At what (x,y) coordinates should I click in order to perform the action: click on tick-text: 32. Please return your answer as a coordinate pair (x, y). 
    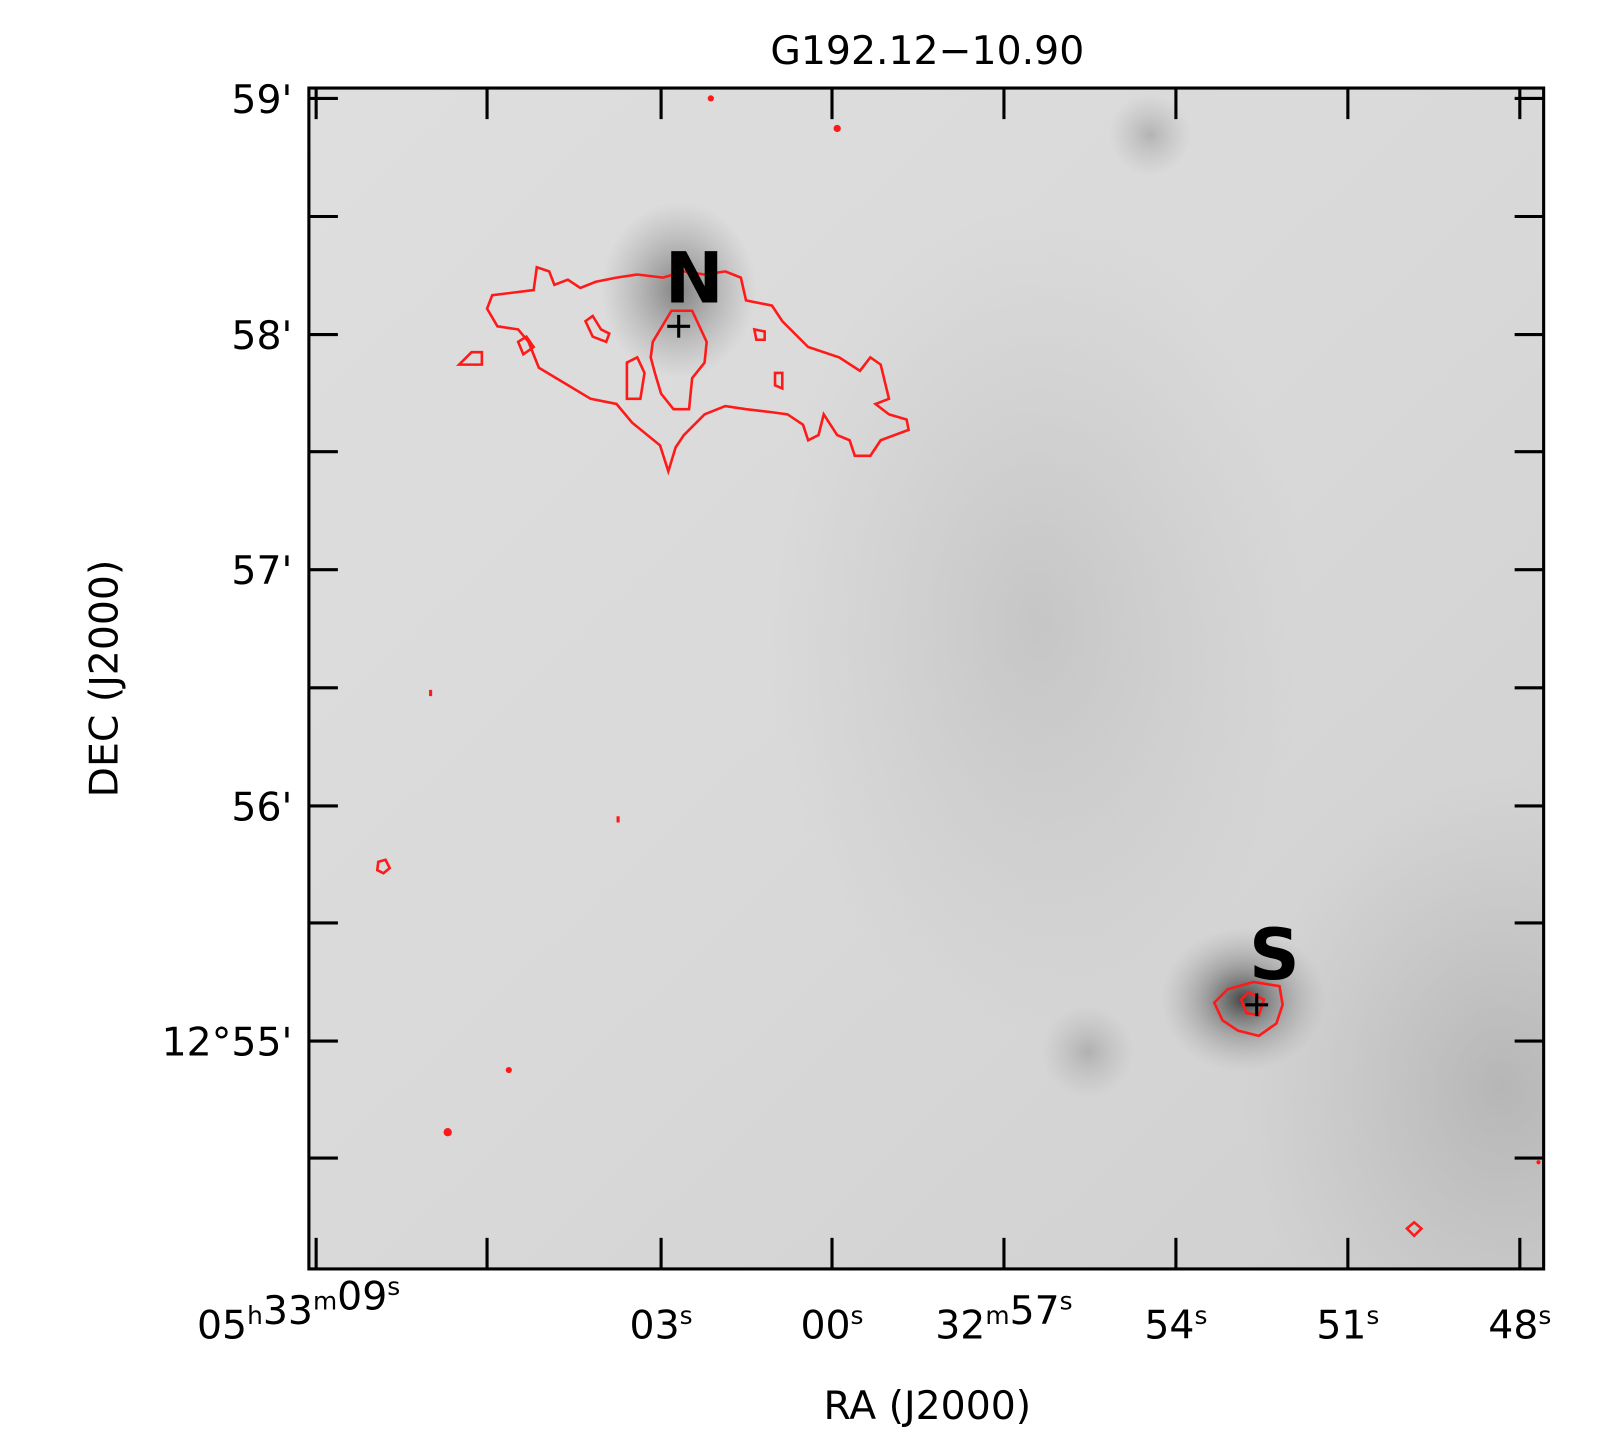
    Looking at the image, I should click on (960, 1325).